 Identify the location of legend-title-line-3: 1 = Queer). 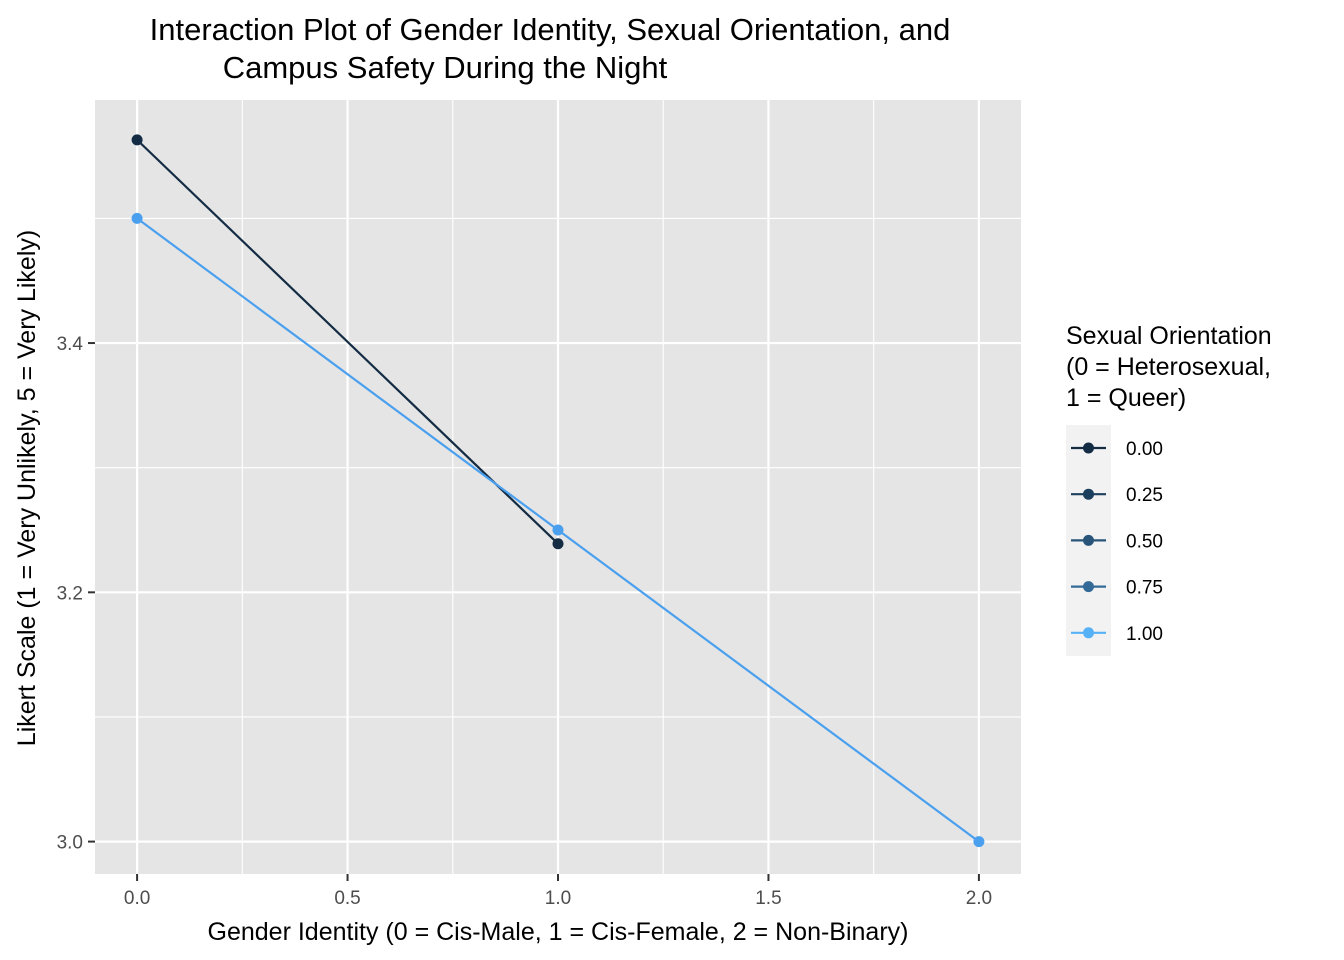
(1126, 398).